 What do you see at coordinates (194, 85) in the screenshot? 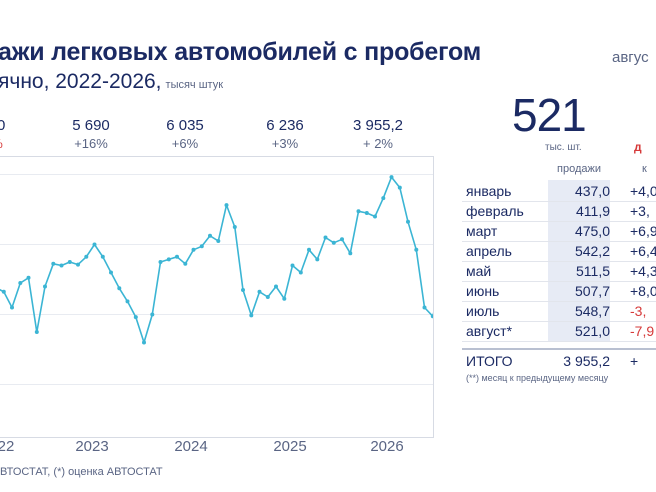
I see `units-label: тысяч штук` at bounding box center [194, 85].